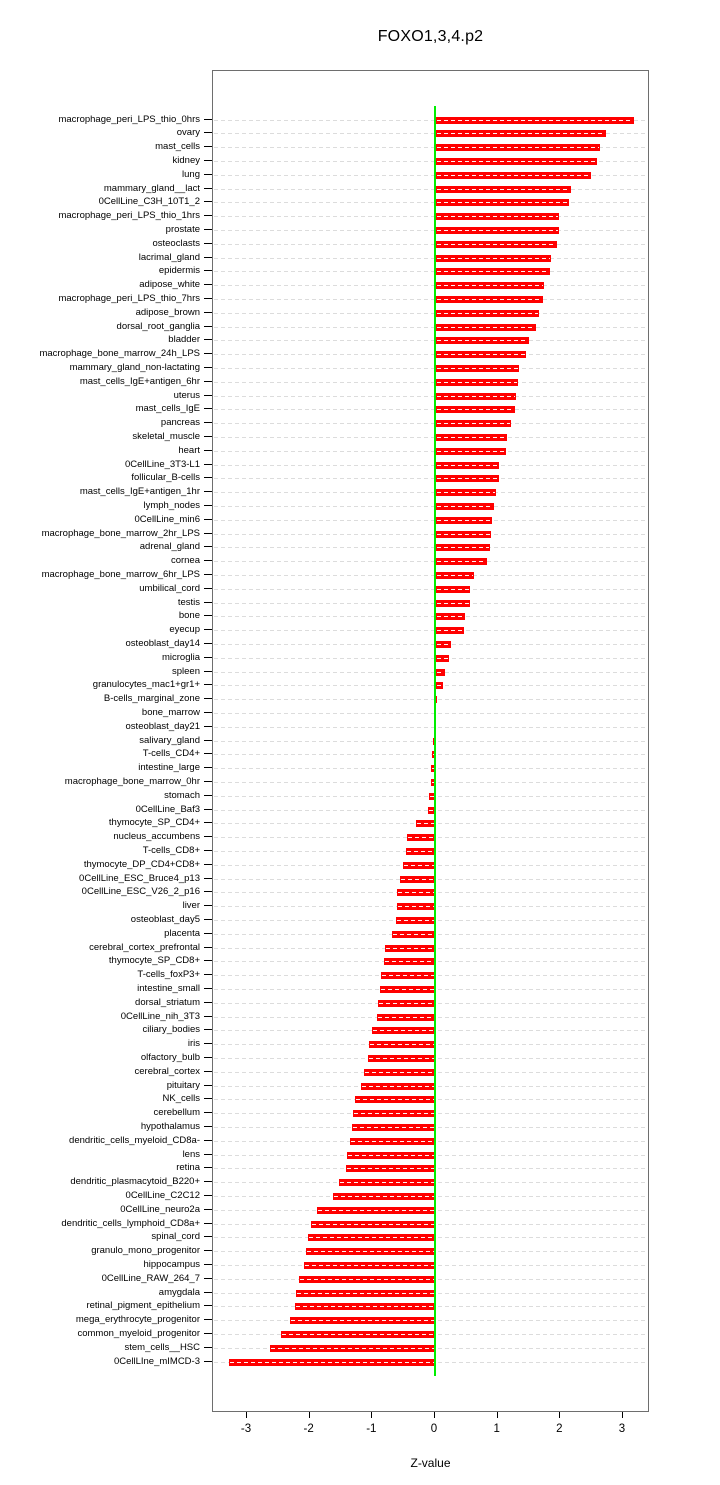 The height and width of the screenshot is (1485, 720). Describe the element at coordinates (137, 1320) in the screenshot. I see `category-label: mega_erythrocyte_progenitor` at that location.